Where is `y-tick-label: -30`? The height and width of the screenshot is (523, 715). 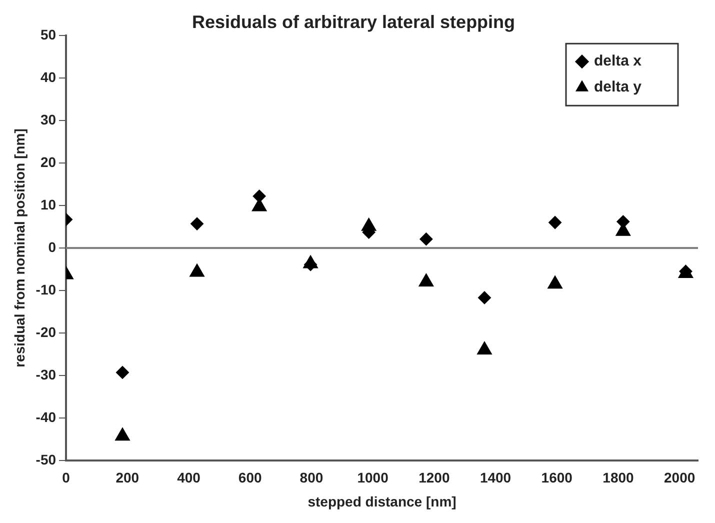 y-tick-label: -30 is located at coordinates (46, 374).